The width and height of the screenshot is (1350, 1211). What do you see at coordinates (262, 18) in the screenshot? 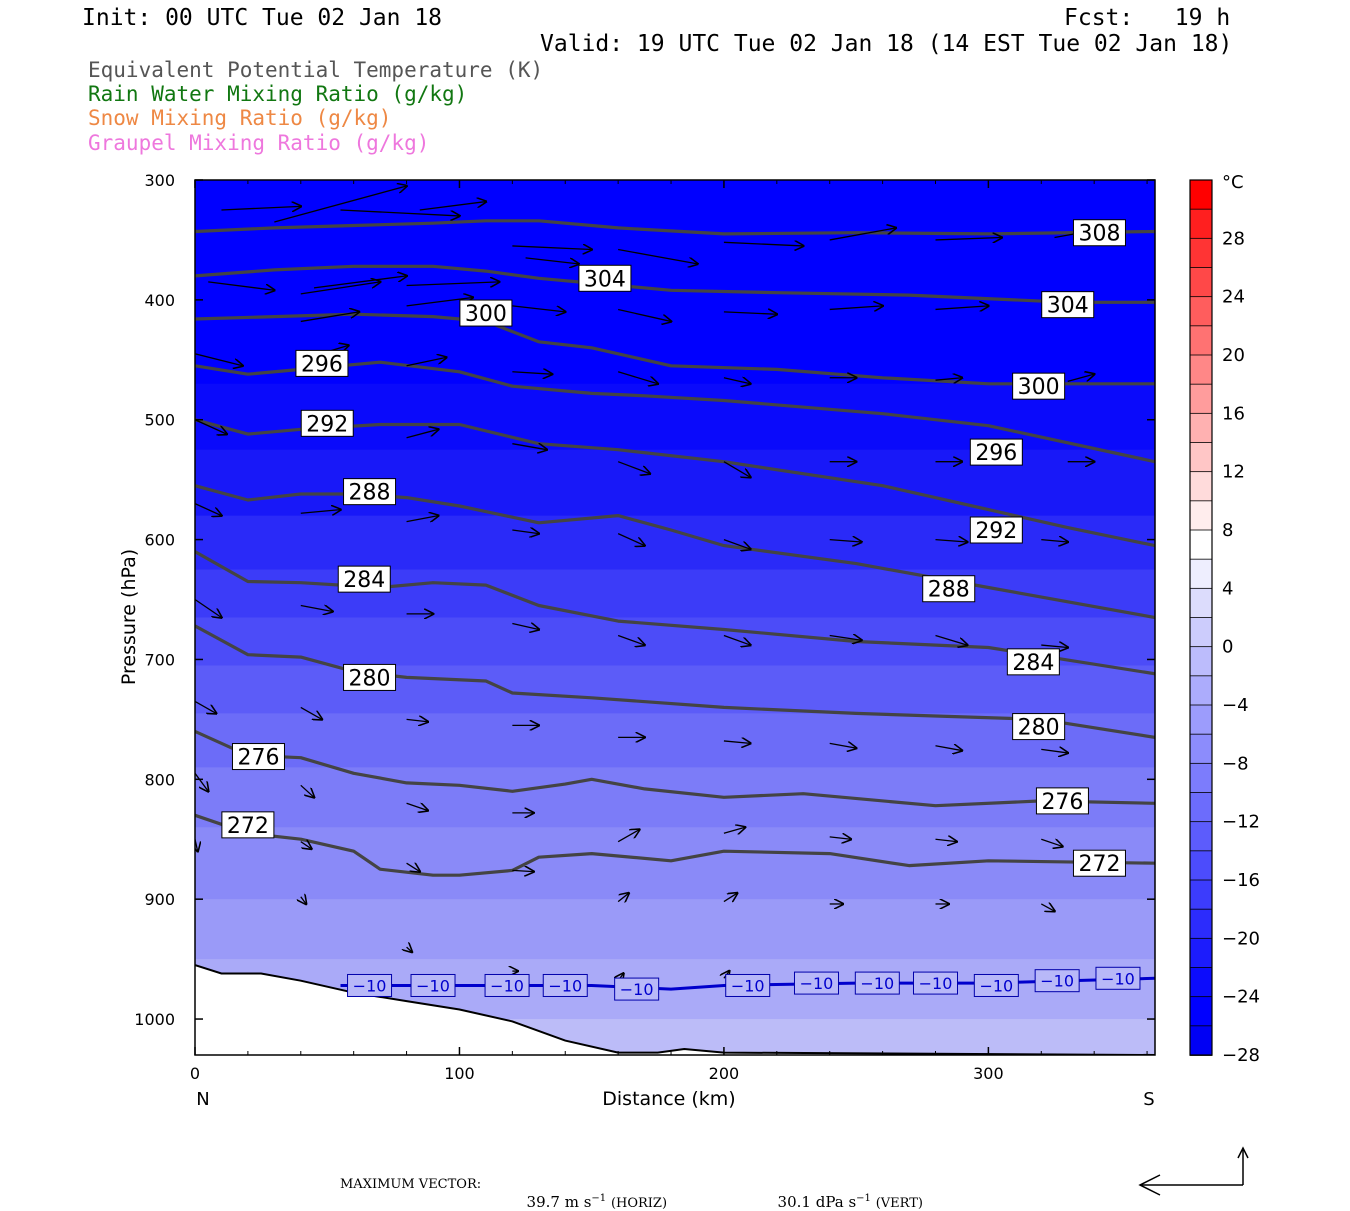
I see `init-time: Init: 00 UTC Tue 02 Jan 18` at bounding box center [262, 18].